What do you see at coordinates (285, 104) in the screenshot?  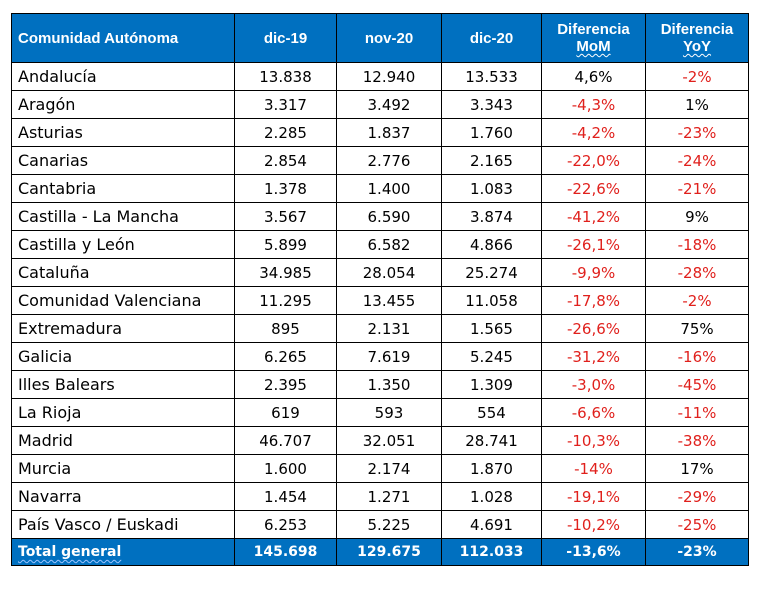 I see `cell-dic19: 3.317` at bounding box center [285, 104].